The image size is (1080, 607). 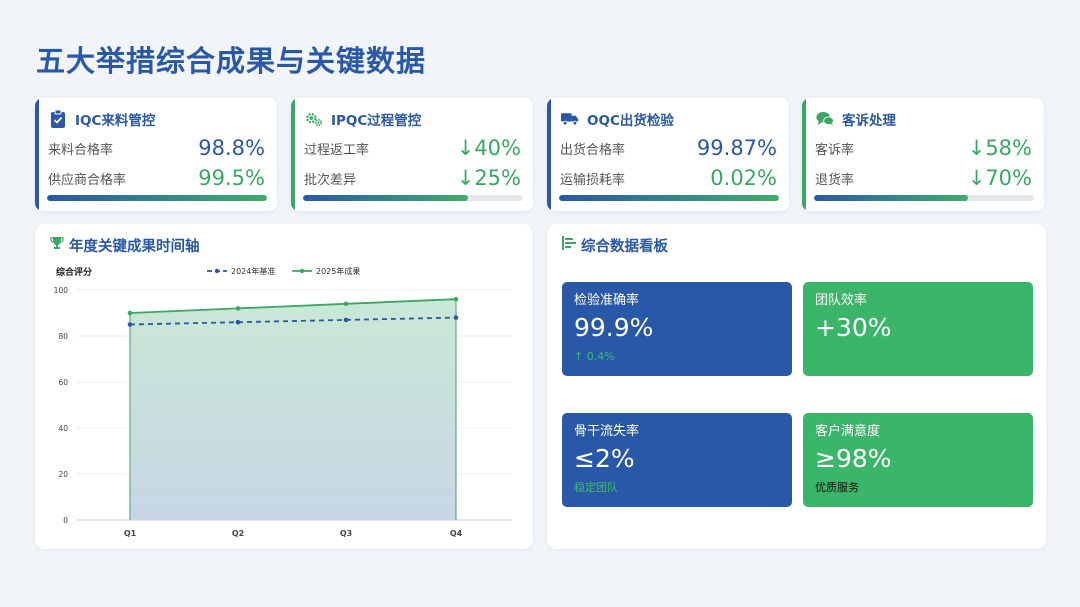 I want to click on legend-label: 2025年成果, so click(x=338, y=271).